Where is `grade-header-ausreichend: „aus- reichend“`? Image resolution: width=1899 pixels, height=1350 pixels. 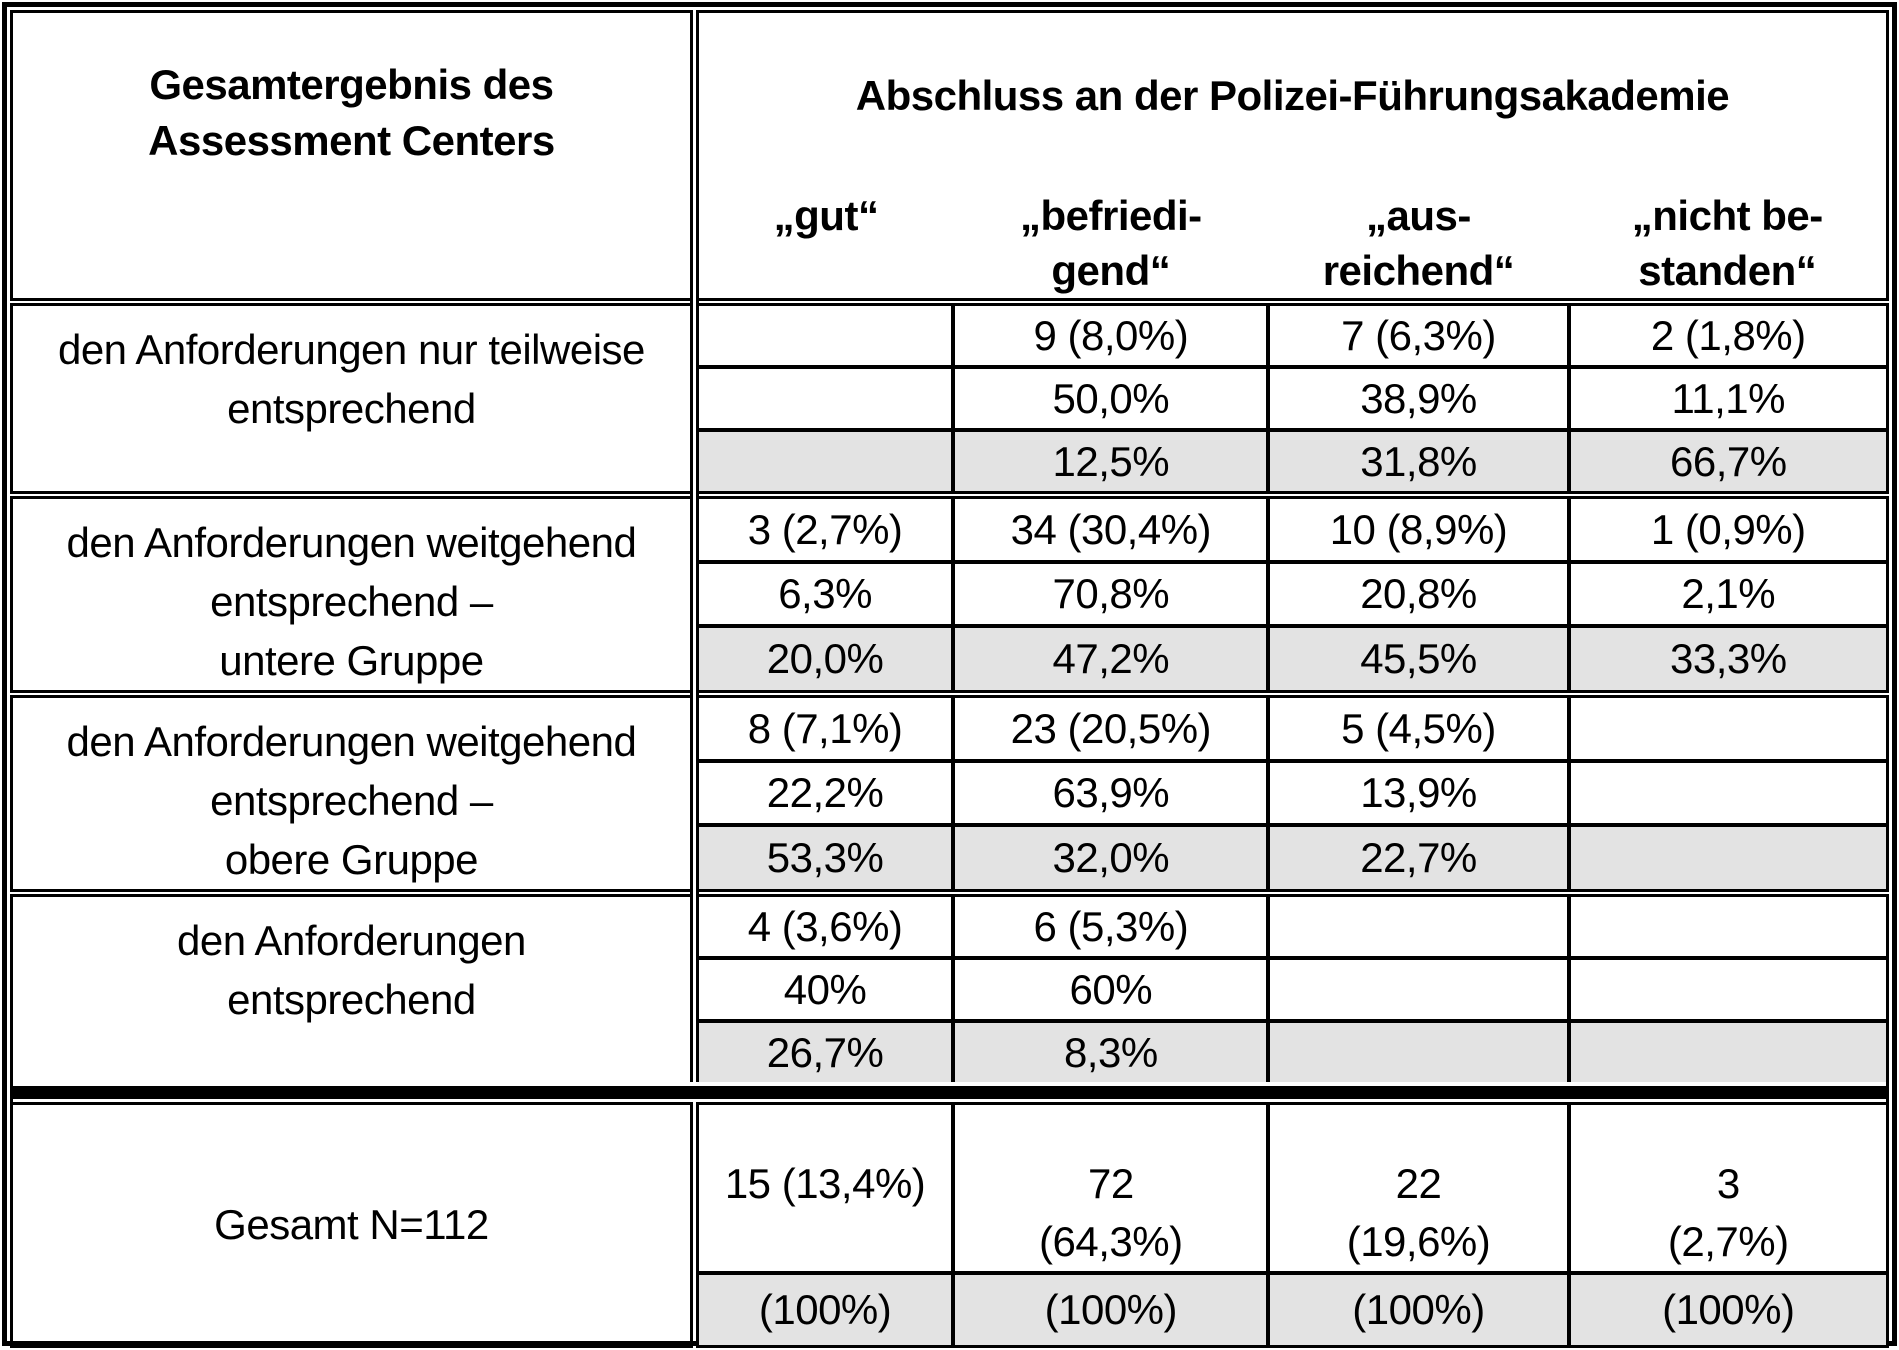 grade-header-ausreichend: „aus- reichend“ is located at coordinates (1418, 242).